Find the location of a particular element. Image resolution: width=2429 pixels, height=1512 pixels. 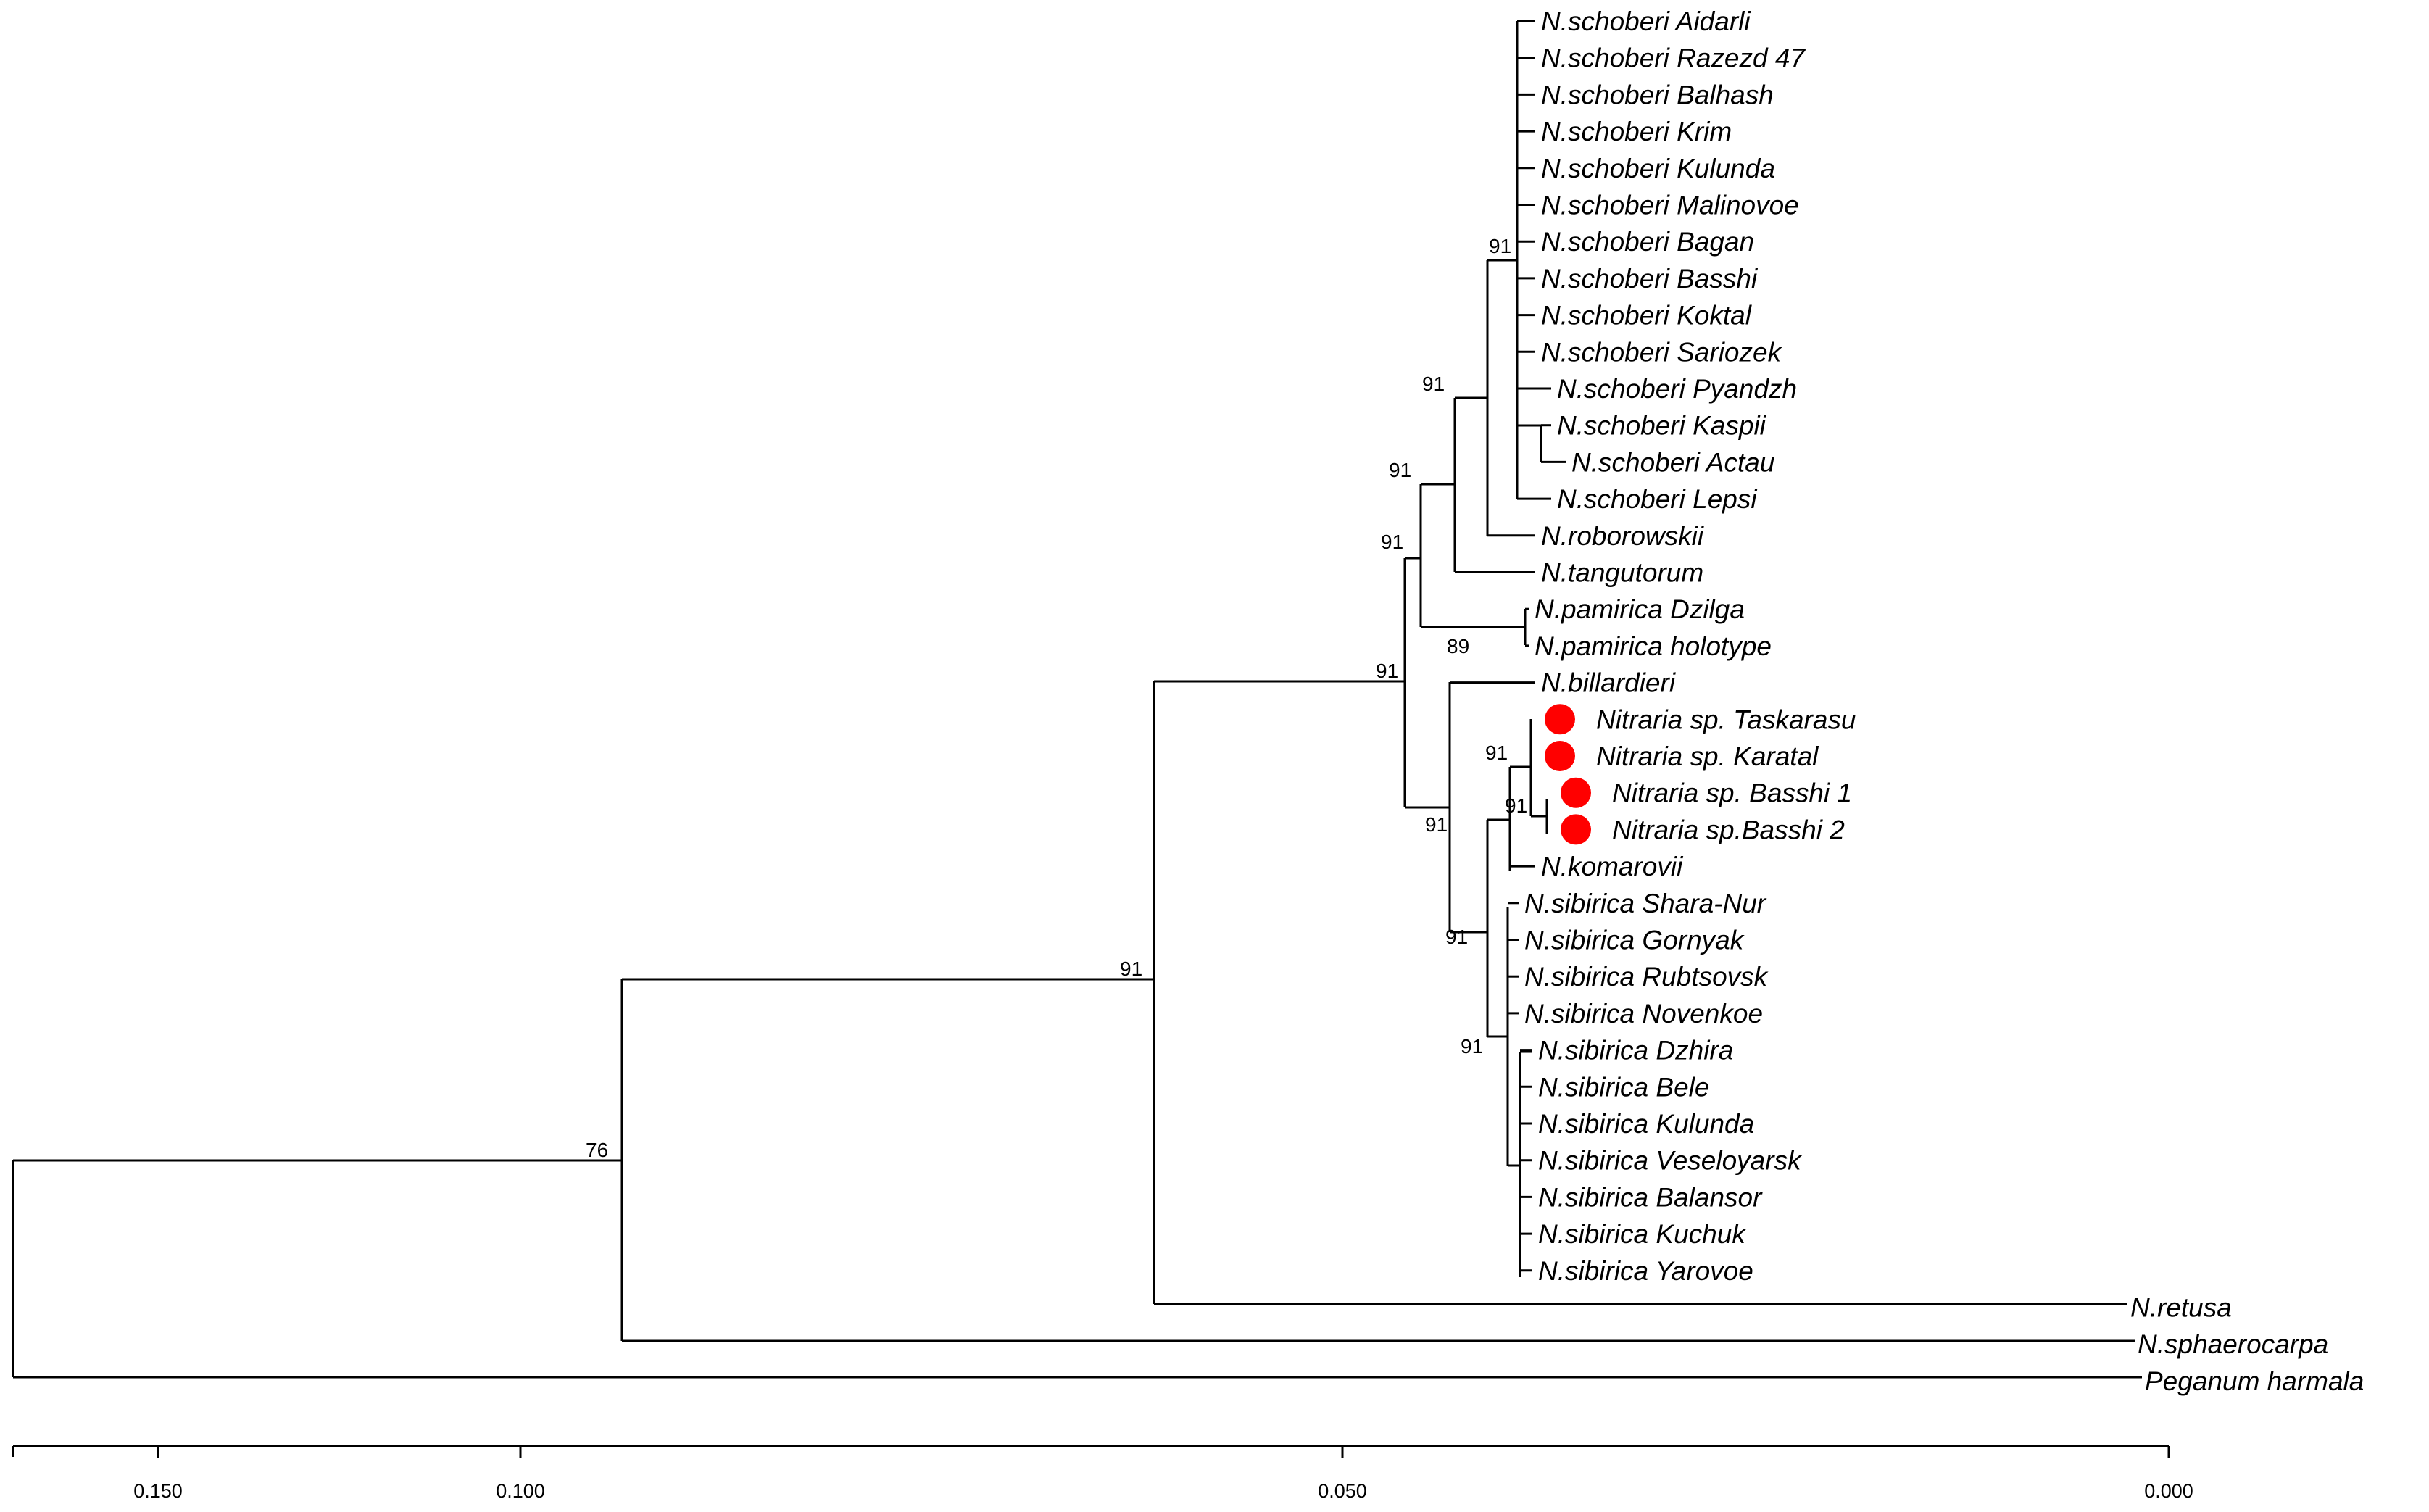

taxon-label: N.tangutorum is located at coordinates (1622, 573).